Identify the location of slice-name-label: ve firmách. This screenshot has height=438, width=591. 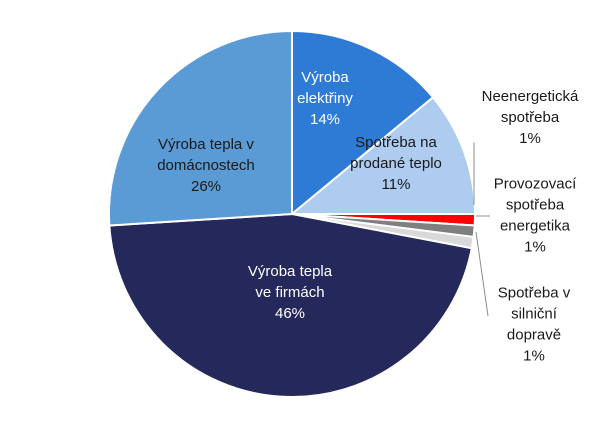
(289, 292).